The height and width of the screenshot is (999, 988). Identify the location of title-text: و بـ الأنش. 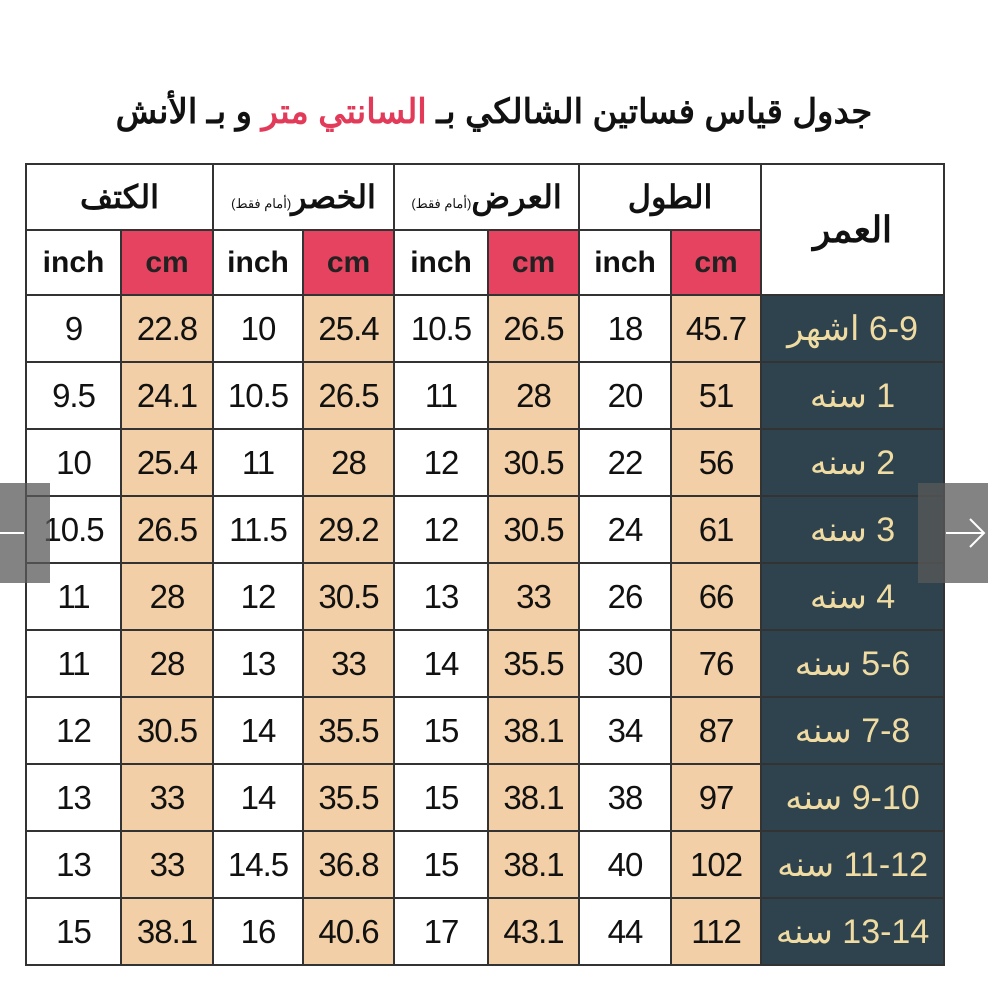
(184, 112).